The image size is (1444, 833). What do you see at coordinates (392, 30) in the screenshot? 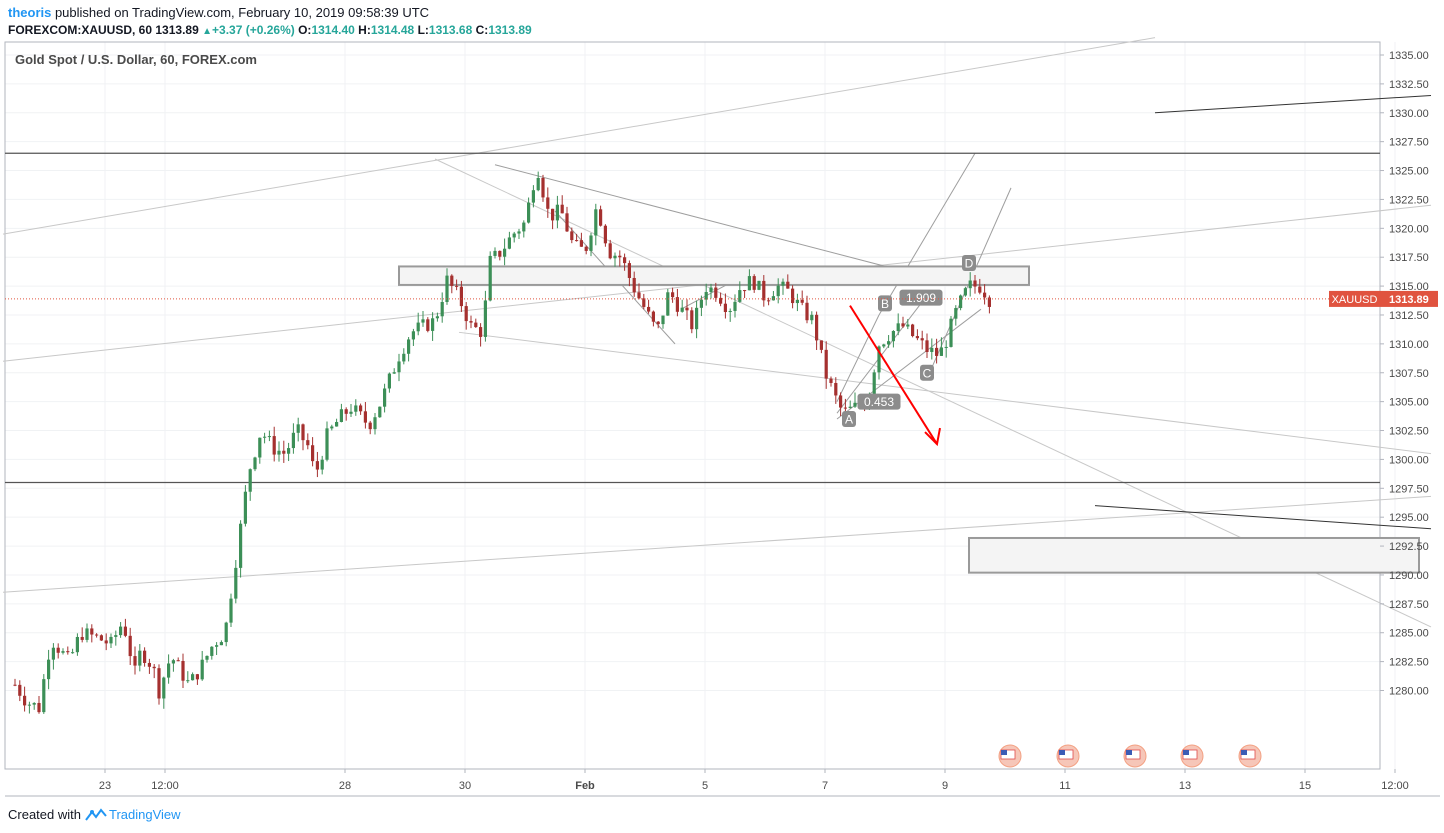
I see `high-value: 1314.48` at bounding box center [392, 30].